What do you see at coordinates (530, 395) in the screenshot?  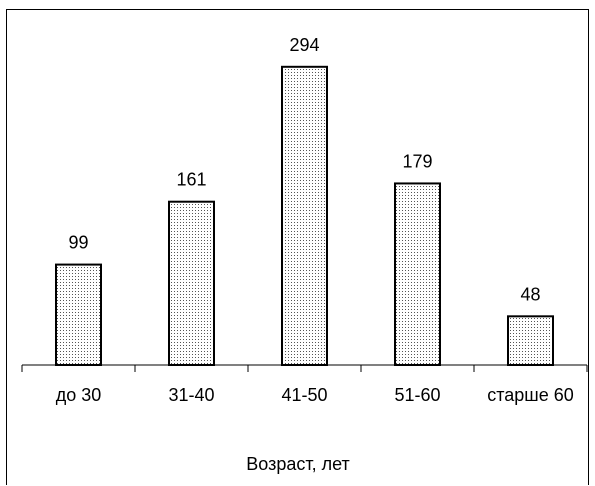 I see `x-tick-label-4: старше 60` at bounding box center [530, 395].